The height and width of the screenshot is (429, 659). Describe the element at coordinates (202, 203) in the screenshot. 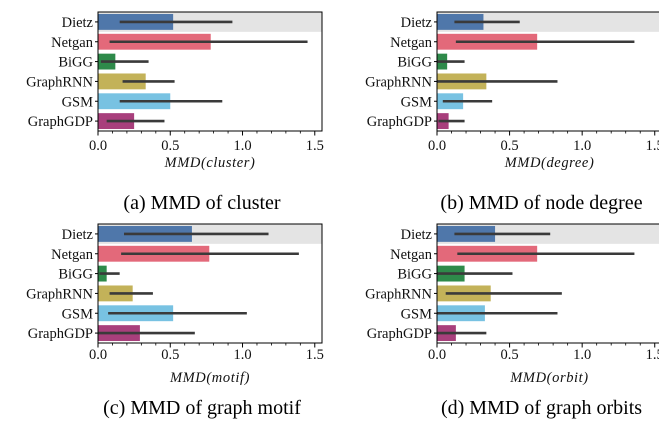

I see `panel-caption: (a) MMD of cluster` at that location.